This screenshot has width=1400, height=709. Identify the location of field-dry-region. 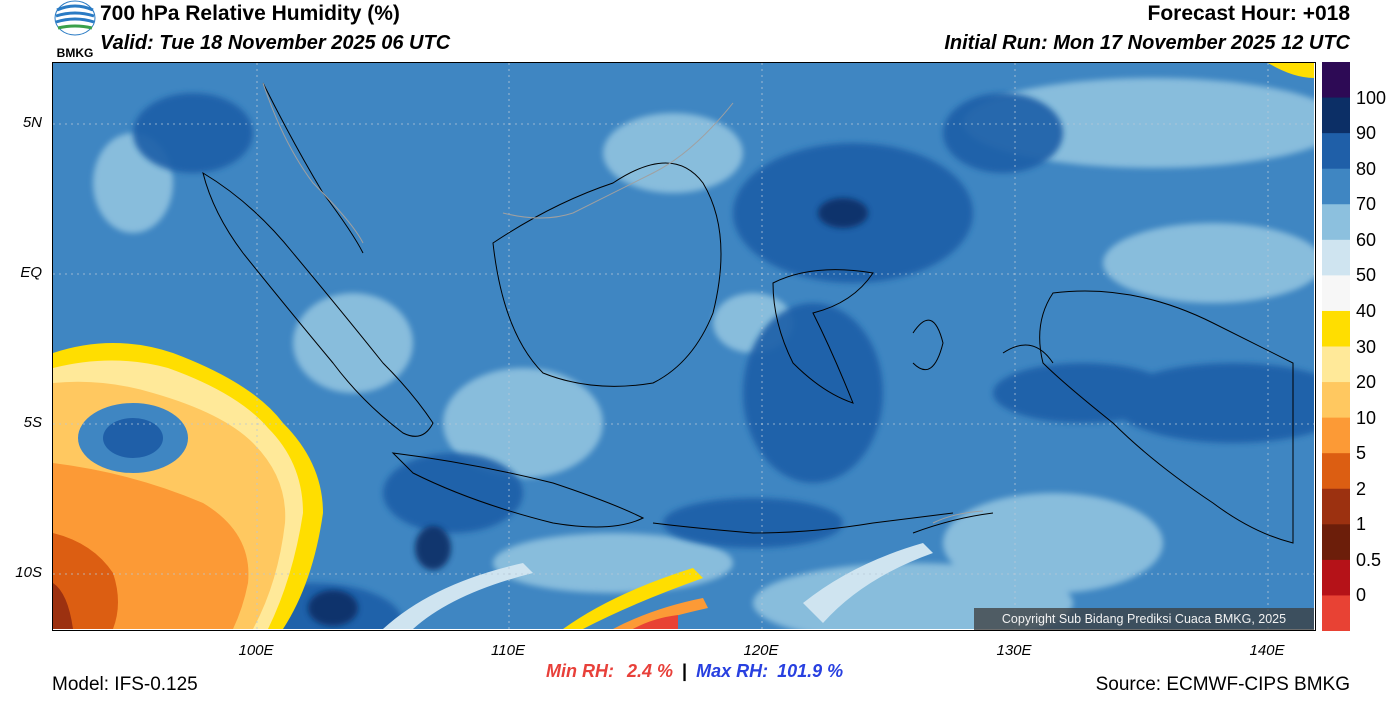
(188, 486).